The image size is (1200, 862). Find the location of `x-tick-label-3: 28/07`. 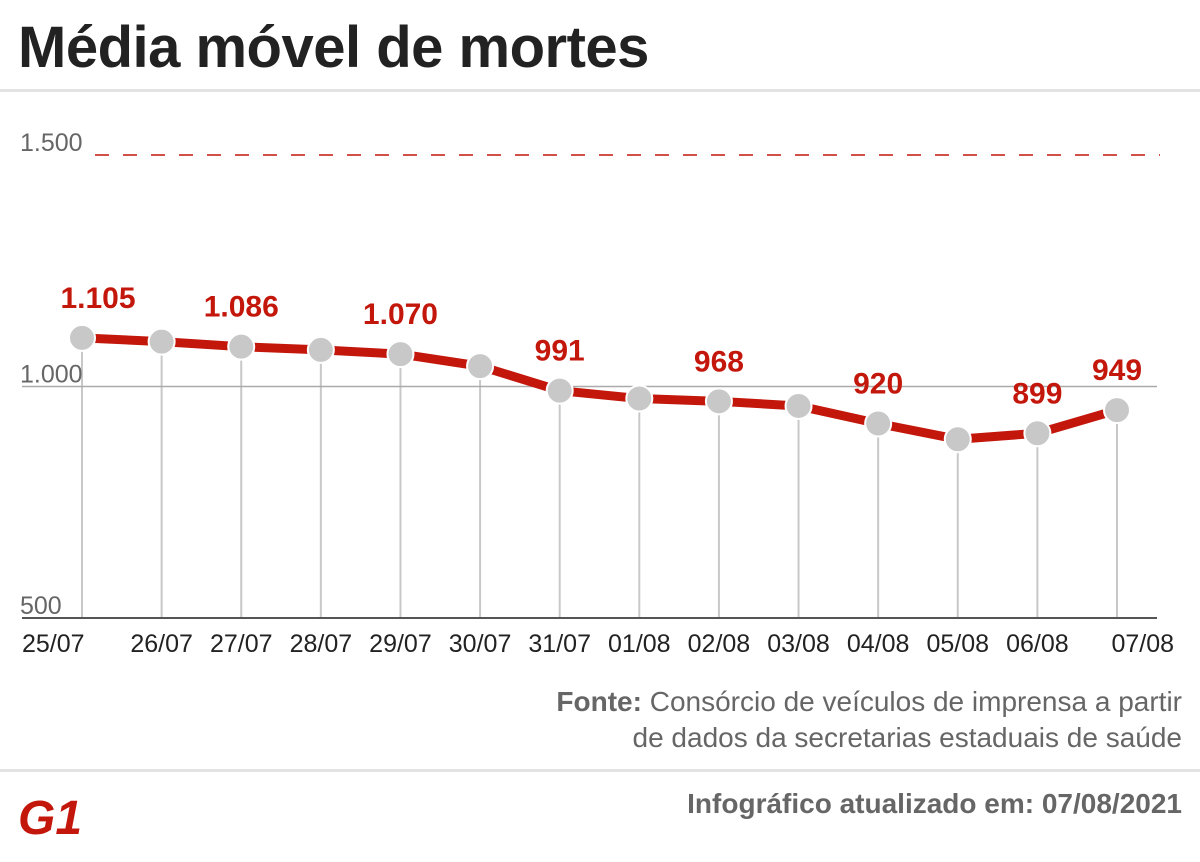

x-tick-label-3: 28/07 is located at coordinates (321, 644).